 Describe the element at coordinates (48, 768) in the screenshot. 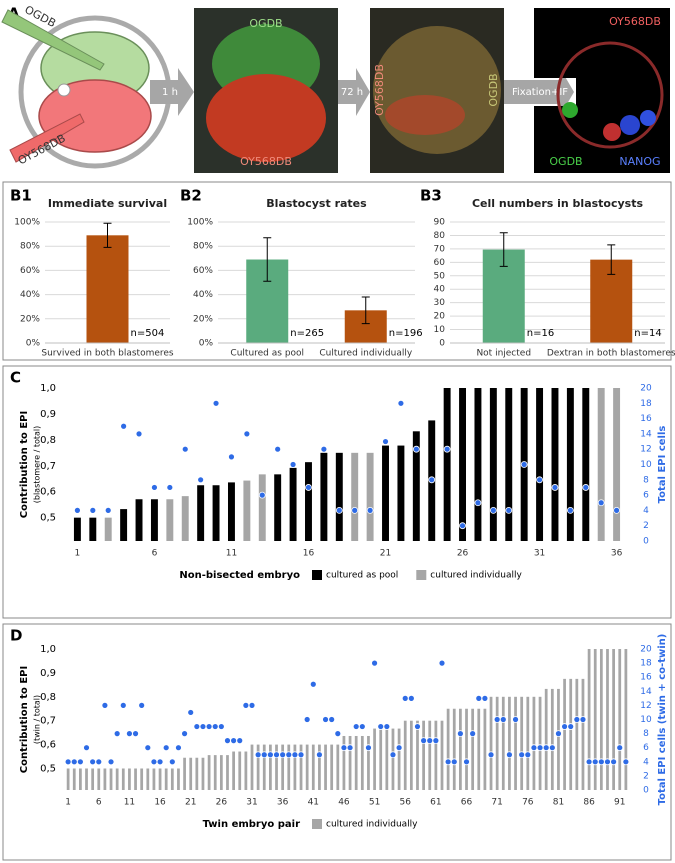

I see `y-tick-label: 0,5` at that location.